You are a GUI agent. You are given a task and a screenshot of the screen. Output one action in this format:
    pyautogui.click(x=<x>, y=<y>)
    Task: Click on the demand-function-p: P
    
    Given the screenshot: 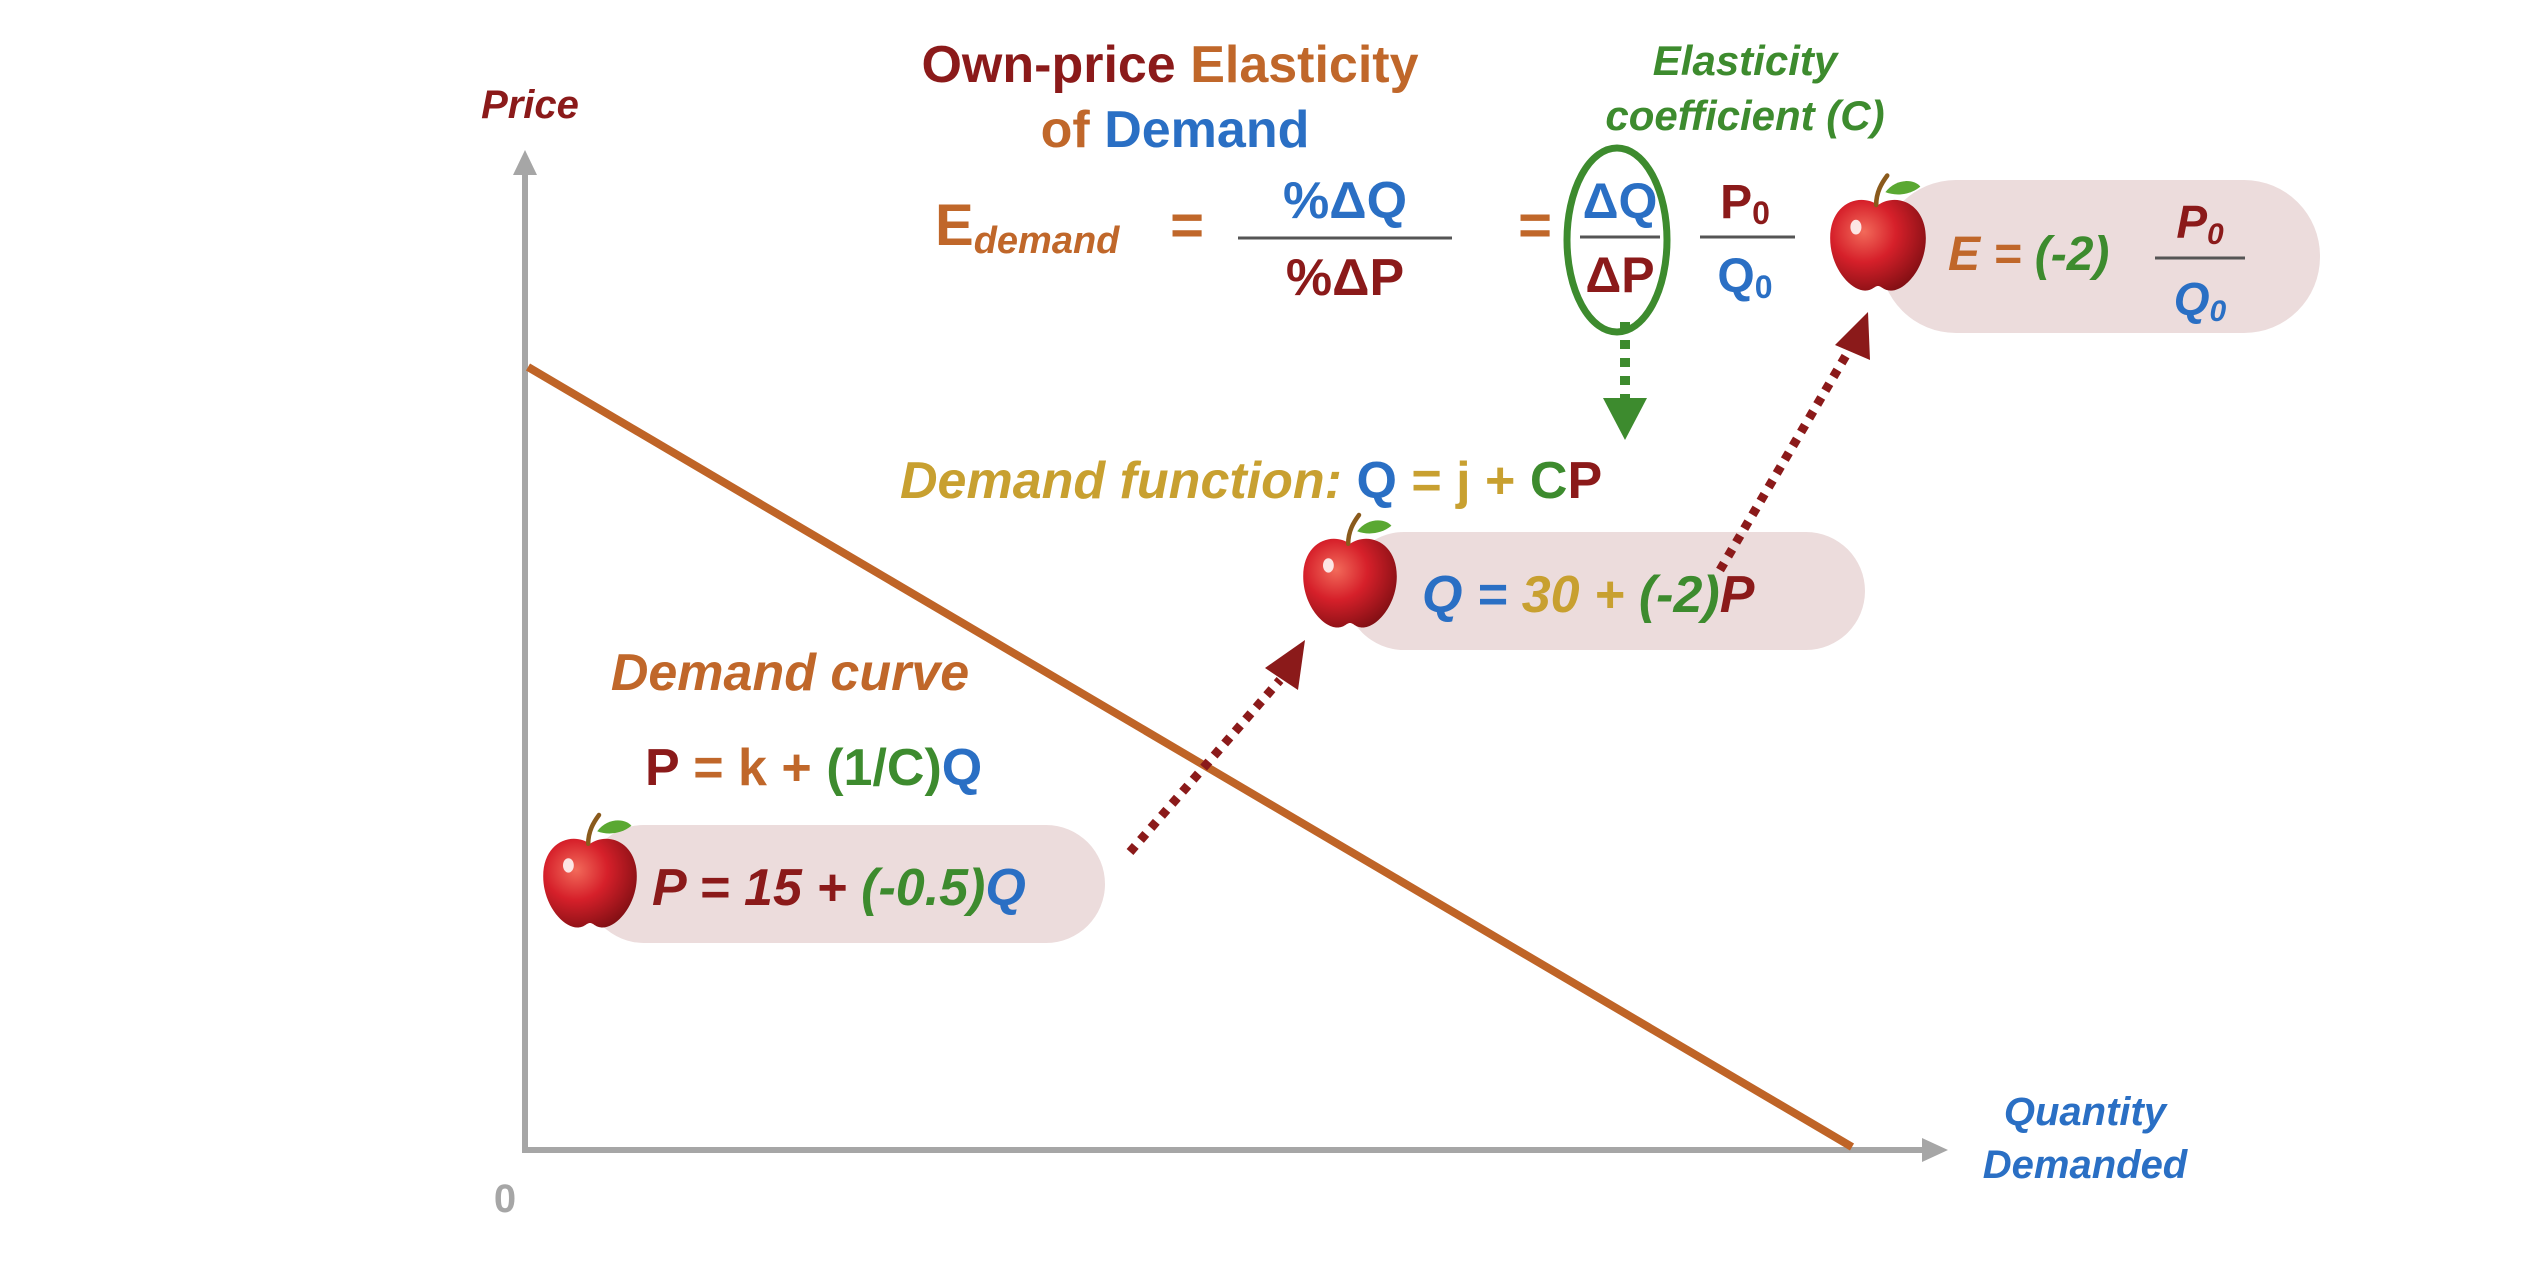 What is the action you would take?
    pyautogui.click(x=1584, y=481)
    